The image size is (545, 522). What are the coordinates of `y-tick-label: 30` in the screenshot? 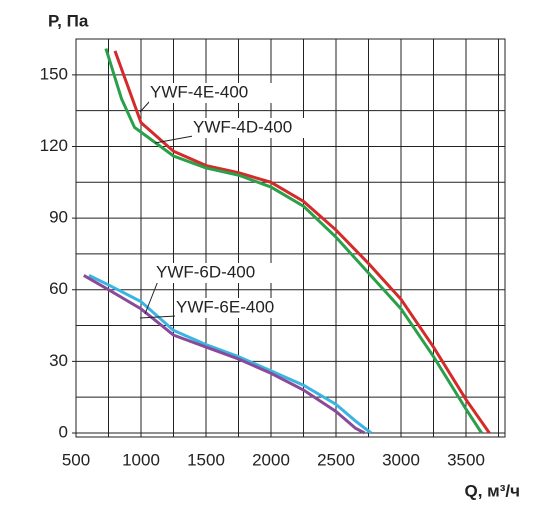 It's located at (58, 360).